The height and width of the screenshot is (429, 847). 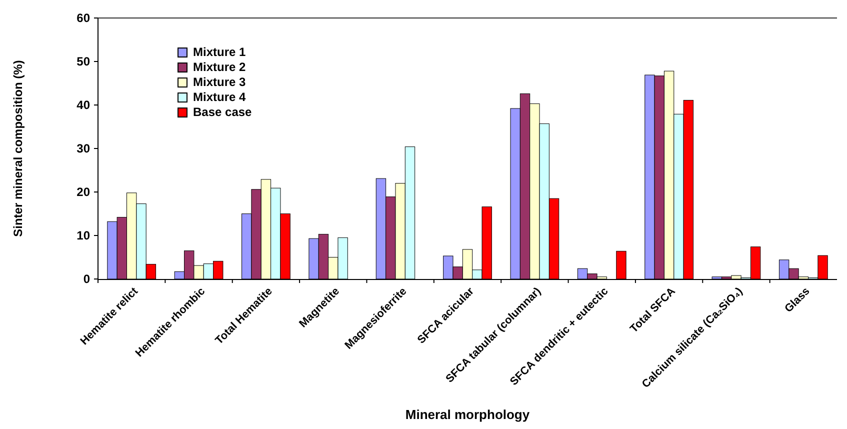 What do you see at coordinates (18, 148) in the screenshot?
I see `y-axis-title: Sinter mineral composition (%)` at bounding box center [18, 148].